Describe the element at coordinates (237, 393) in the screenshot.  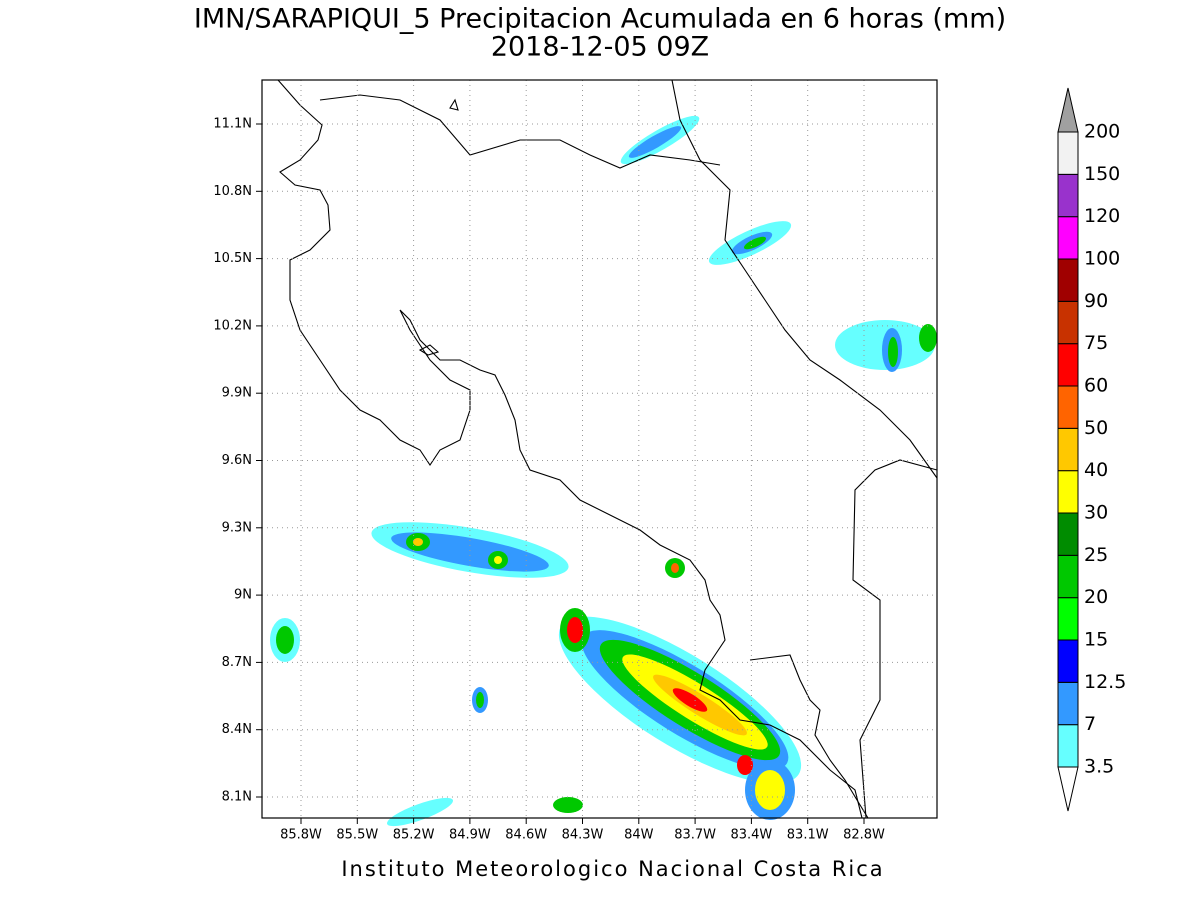
I see `y-tick-label: 9.9N` at that location.